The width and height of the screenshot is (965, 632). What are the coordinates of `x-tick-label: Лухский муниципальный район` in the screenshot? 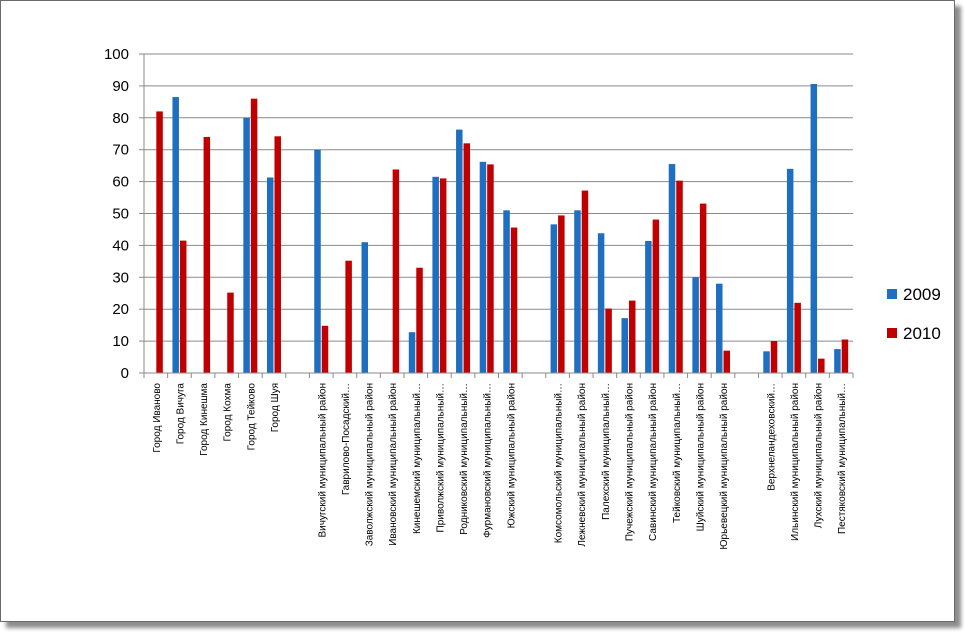 It's located at (819, 455).